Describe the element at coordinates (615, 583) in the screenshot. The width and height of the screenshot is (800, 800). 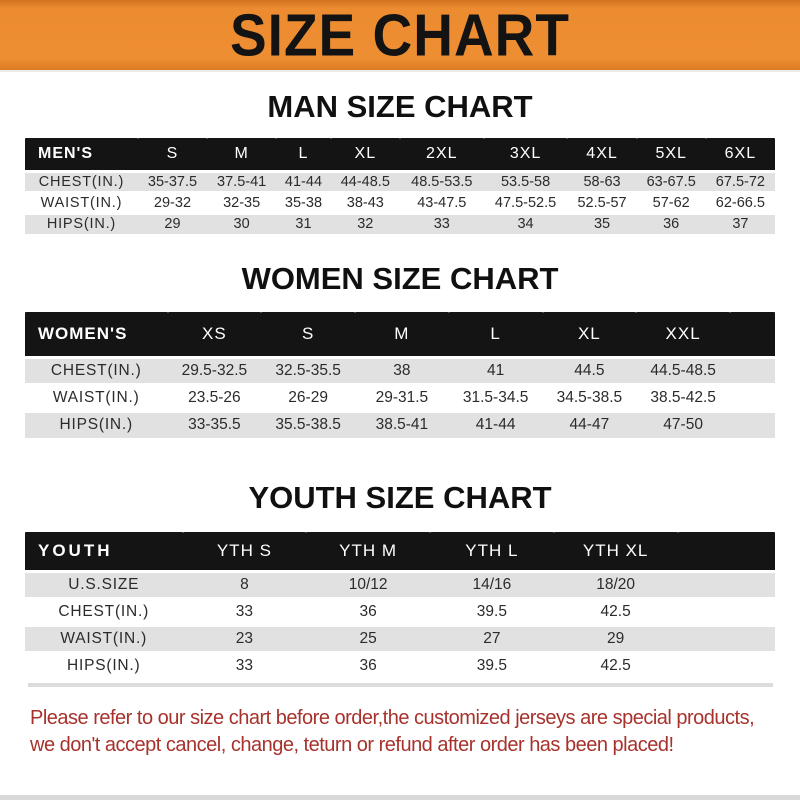
I see `size-cell: 18/20` at that location.